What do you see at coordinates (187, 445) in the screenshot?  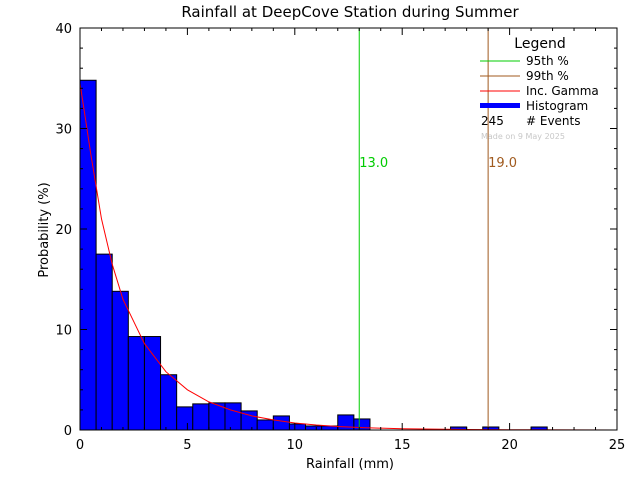 I see `x-tick-label-1: 5` at bounding box center [187, 445].